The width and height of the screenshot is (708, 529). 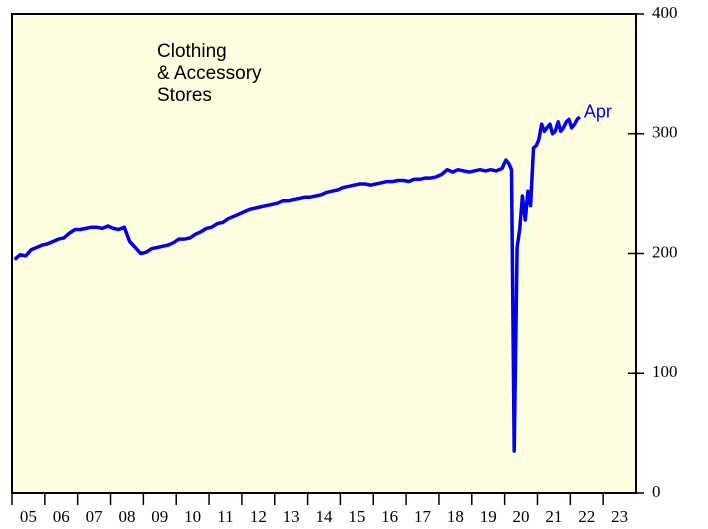 I want to click on x-tick-label: 16, so click(x=389, y=516).